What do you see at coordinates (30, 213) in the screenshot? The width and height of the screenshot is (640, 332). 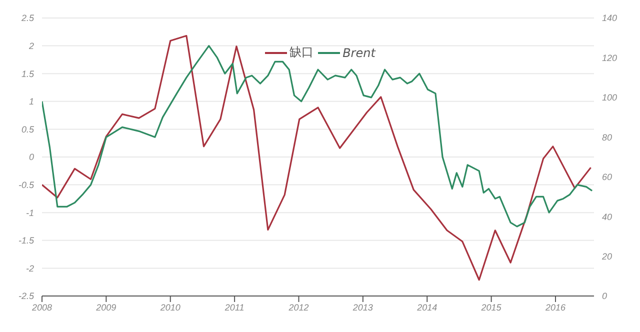 I see `y-tick-label: -1` at bounding box center [30, 213].